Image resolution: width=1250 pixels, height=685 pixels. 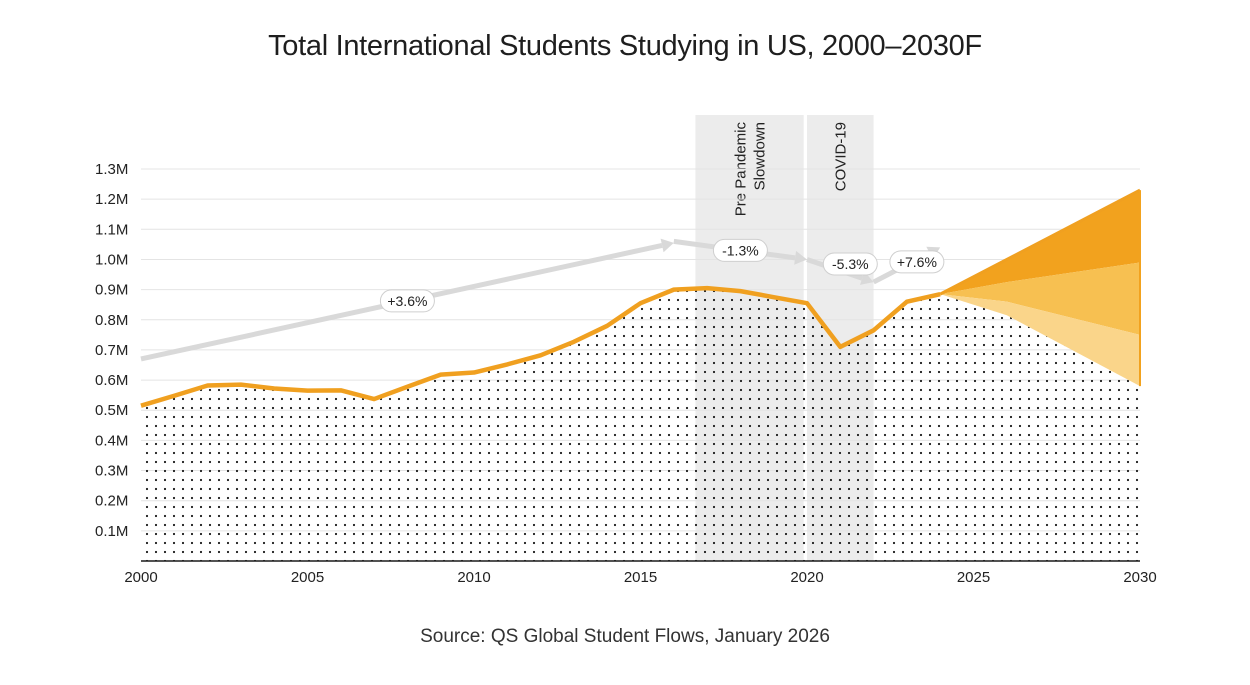 What do you see at coordinates (111, 199) in the screenshot?
I see `y-tick-label: 1.2M` at bounding box center [111, 199].